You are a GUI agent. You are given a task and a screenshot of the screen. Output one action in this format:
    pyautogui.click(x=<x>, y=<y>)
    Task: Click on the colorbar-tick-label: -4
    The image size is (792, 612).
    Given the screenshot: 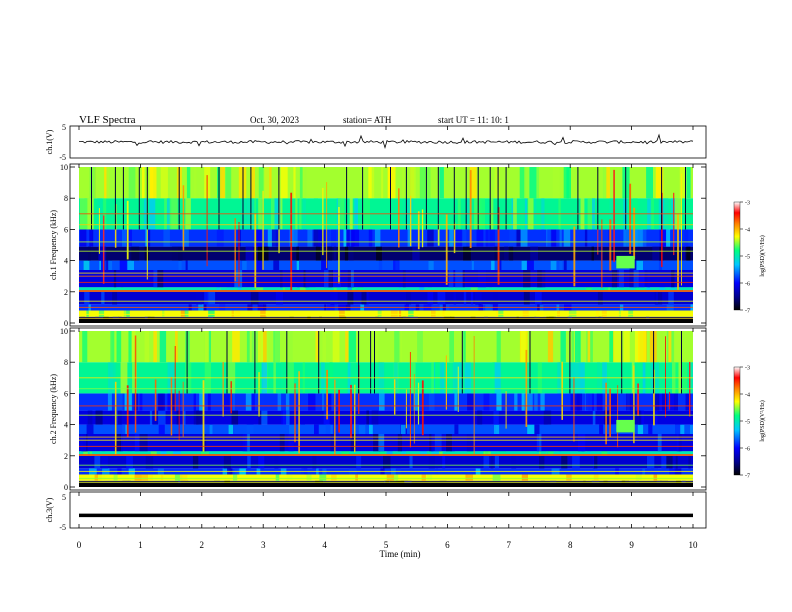 What is the action you would take?
    pyautogui.click(x=747, y=396)
    